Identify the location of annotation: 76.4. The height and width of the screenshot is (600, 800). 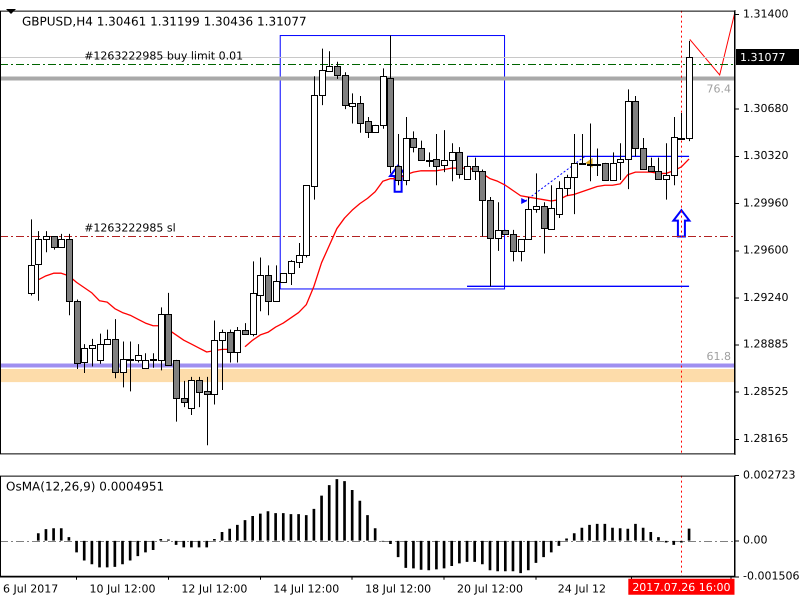
(718, 89).